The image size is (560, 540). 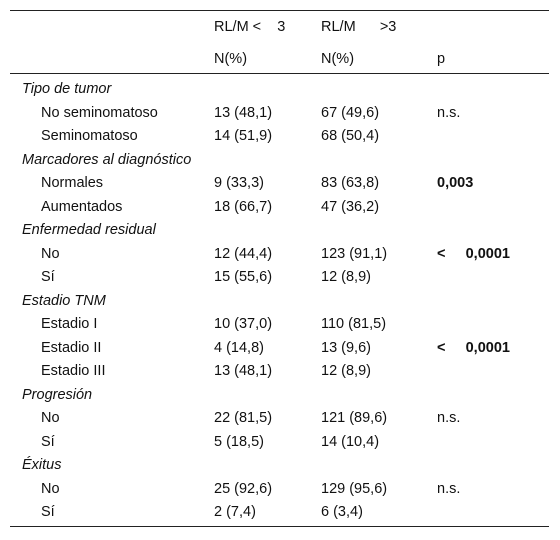 What do you see at coordinates (99, 112) in the screenshot?
I see `row-label: No seminomatoso` at bounding box center [99, 112].